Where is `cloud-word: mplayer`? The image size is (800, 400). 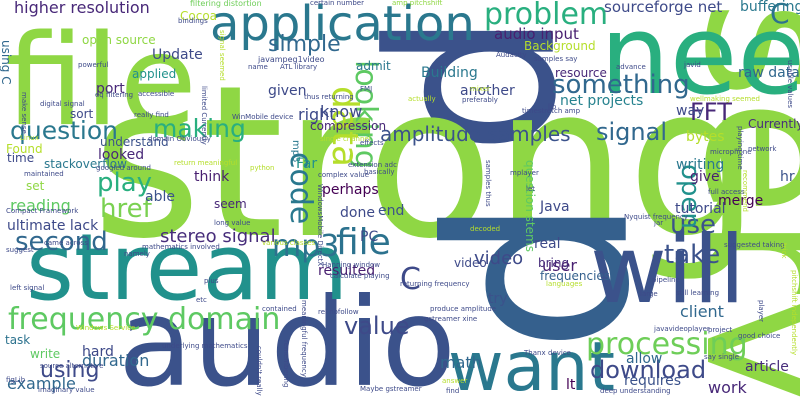 cloud-word: mplayer is located at coordinates (524, 173).